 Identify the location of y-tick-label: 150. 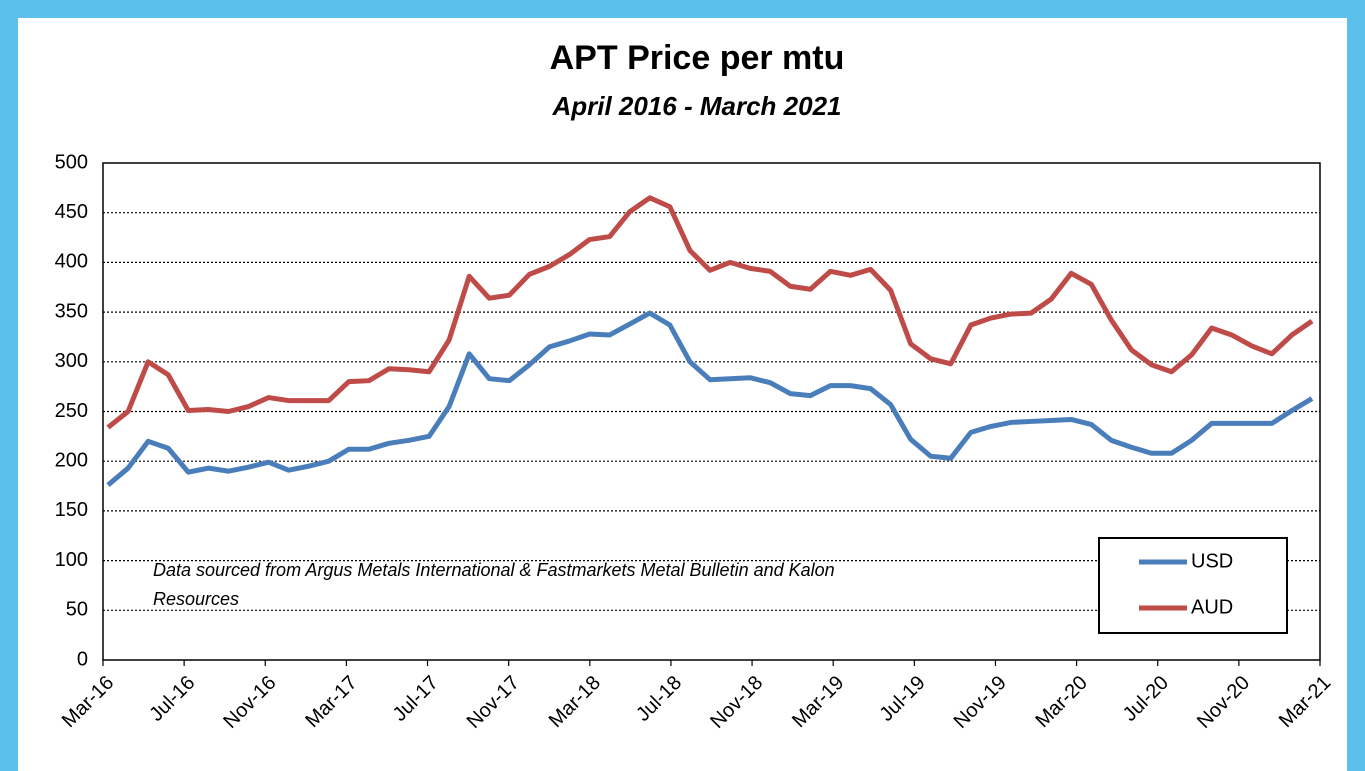
(71, 510).